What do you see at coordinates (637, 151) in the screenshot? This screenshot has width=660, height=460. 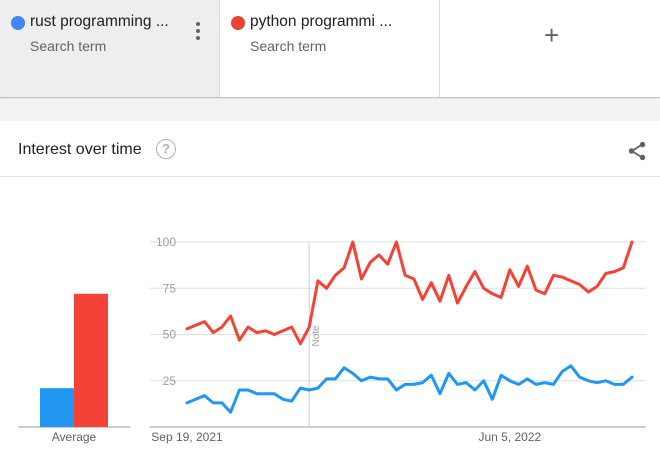 I see `share-icon` at bounding box center [637, 151].